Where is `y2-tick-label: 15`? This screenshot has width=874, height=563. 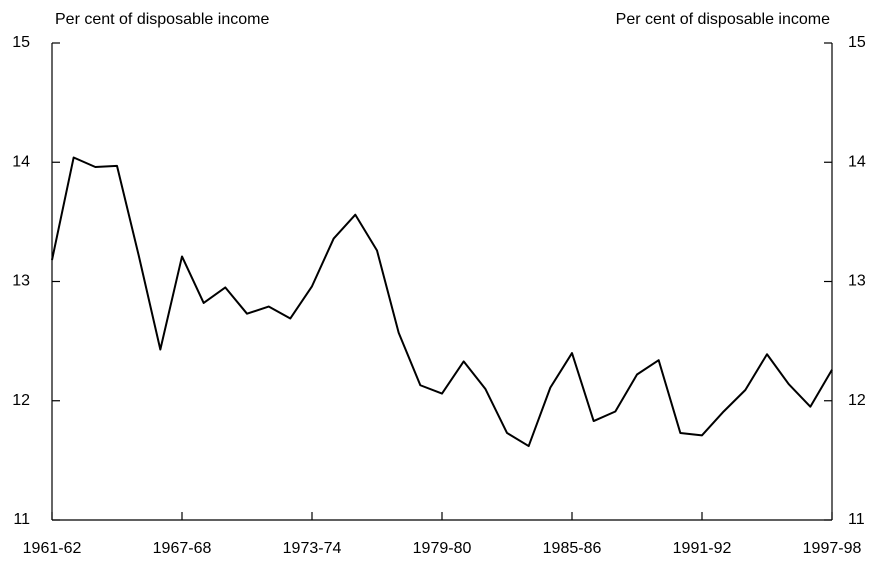
y2-tick-label: 15 is located at coordinates (857, 42).